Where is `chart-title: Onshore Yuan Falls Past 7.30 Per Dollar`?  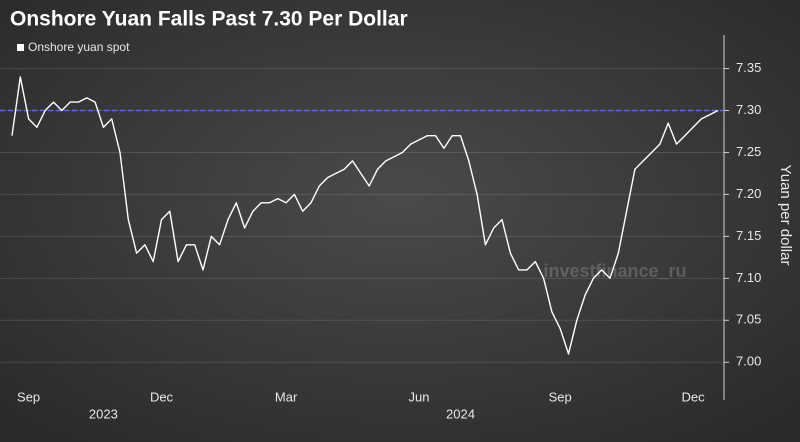
chart-title: Onshore Yuan Falls Past 7.30 Per Dollar is located at coordinates (209, 19).